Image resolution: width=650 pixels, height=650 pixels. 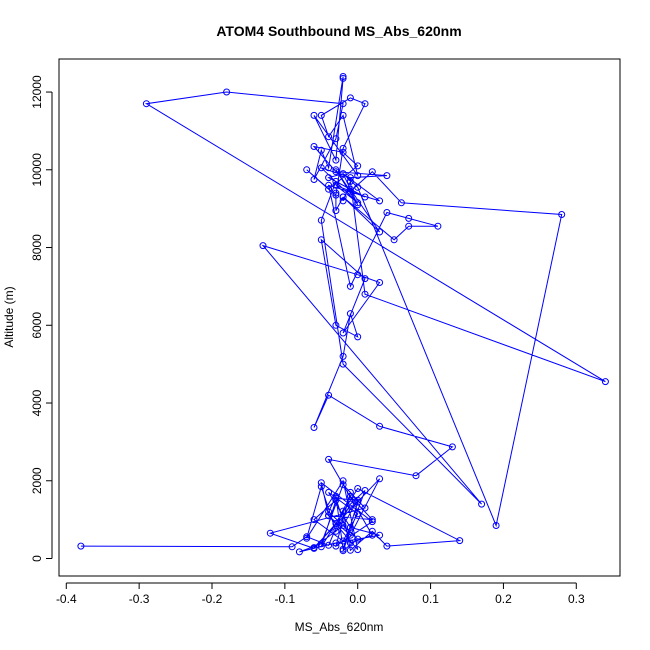 What do you see at coordinates (338, 31) in the screenshot?
I see `chart-title: ATOM4 Southbound MS_Abs_620nm` at bounding box center [338, 31].